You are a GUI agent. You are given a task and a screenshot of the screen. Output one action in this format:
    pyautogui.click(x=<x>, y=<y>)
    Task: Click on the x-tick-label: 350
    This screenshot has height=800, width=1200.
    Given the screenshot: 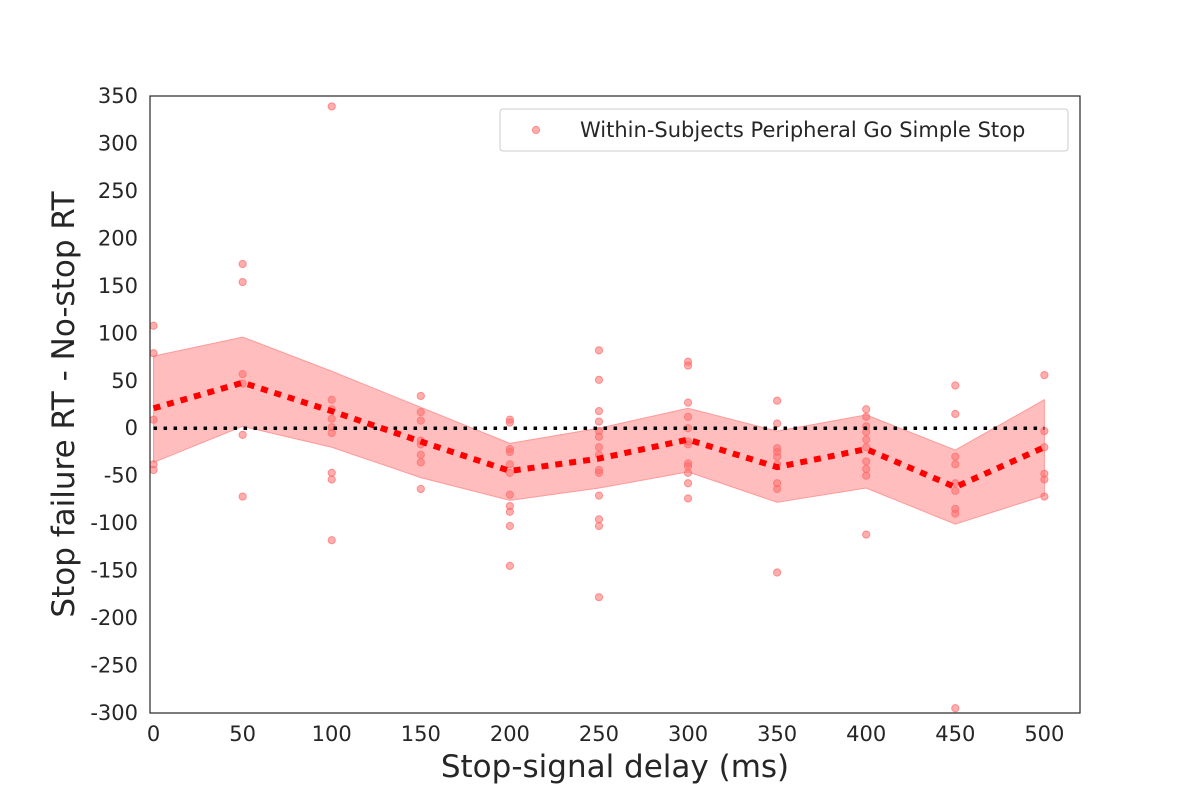 What is the action you would take?
    pyautogui.click(x=777, y=734)
    